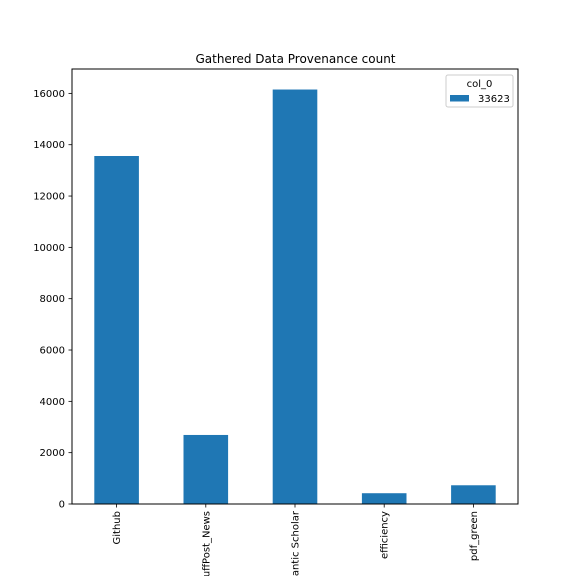 The width and height of the screenshot is (576, 576). What do you see at coordinates (296, 543) in the screenshot?
I see `x-tick-label-semantic-scholar: Semantic Scholar` at bounding box center [296, 543].